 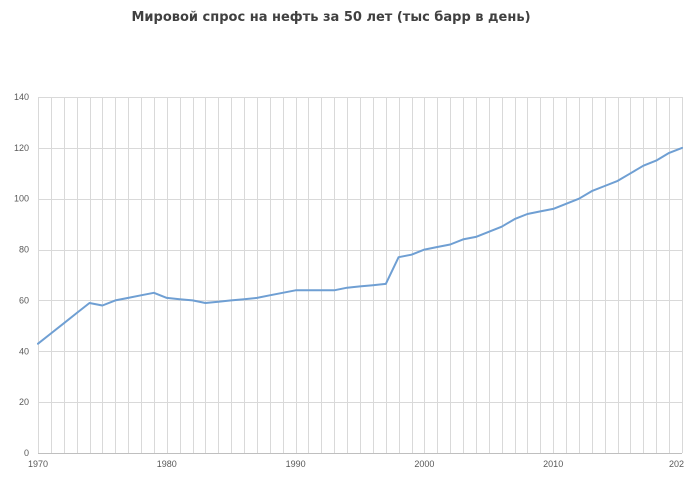 What do you see at coordinates (24, 300) in the screenshot?
I see `y-tick-label-60: 60` at bounding box center [24, 300].